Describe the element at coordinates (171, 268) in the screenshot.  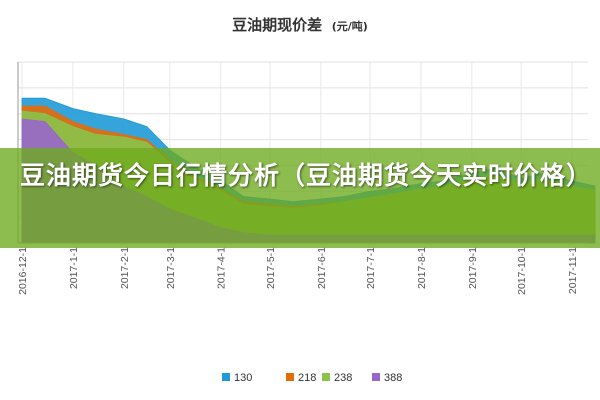
I see `x-tick-label: 2017-3-1` at that location.